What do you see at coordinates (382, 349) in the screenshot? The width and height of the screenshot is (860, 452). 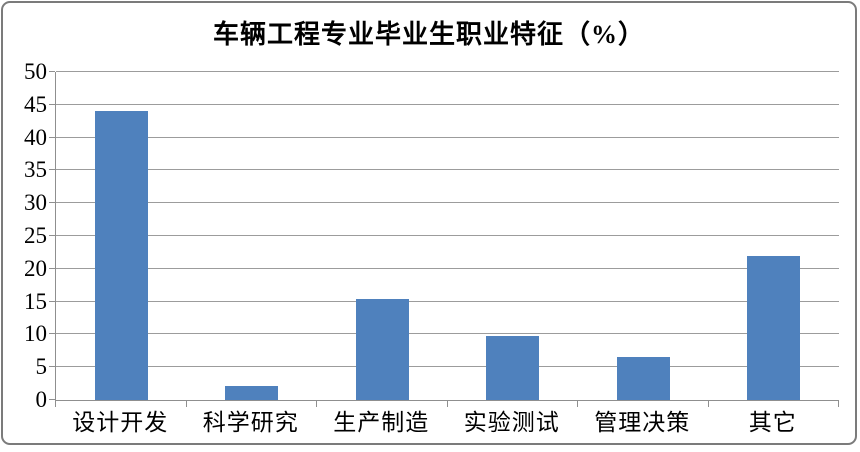 I see `bar-生产制造` at bounding box center [382, 349].